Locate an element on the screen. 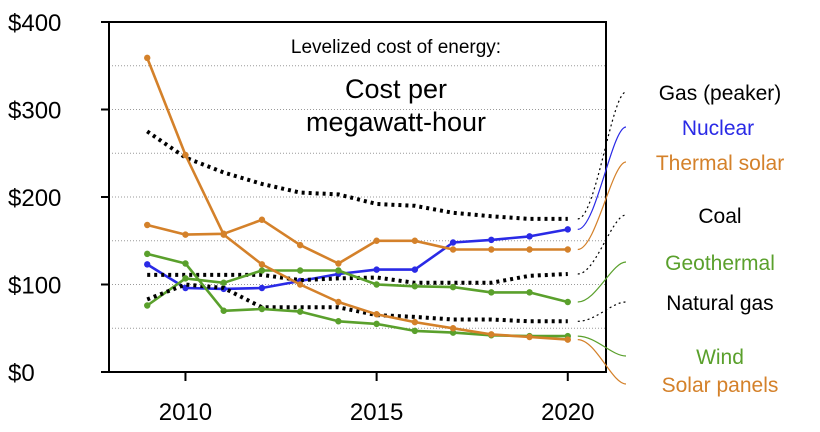 This screenshot has width=820, height=432. legend-connector-wind is located at coordinates (602, 346).